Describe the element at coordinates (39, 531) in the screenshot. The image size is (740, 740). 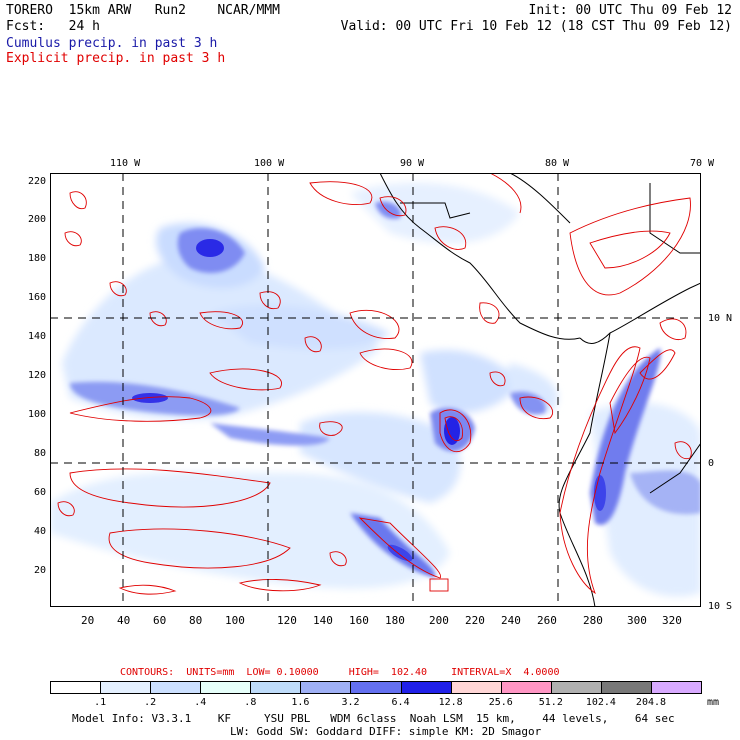
I see `y-tick: 40` at that location.